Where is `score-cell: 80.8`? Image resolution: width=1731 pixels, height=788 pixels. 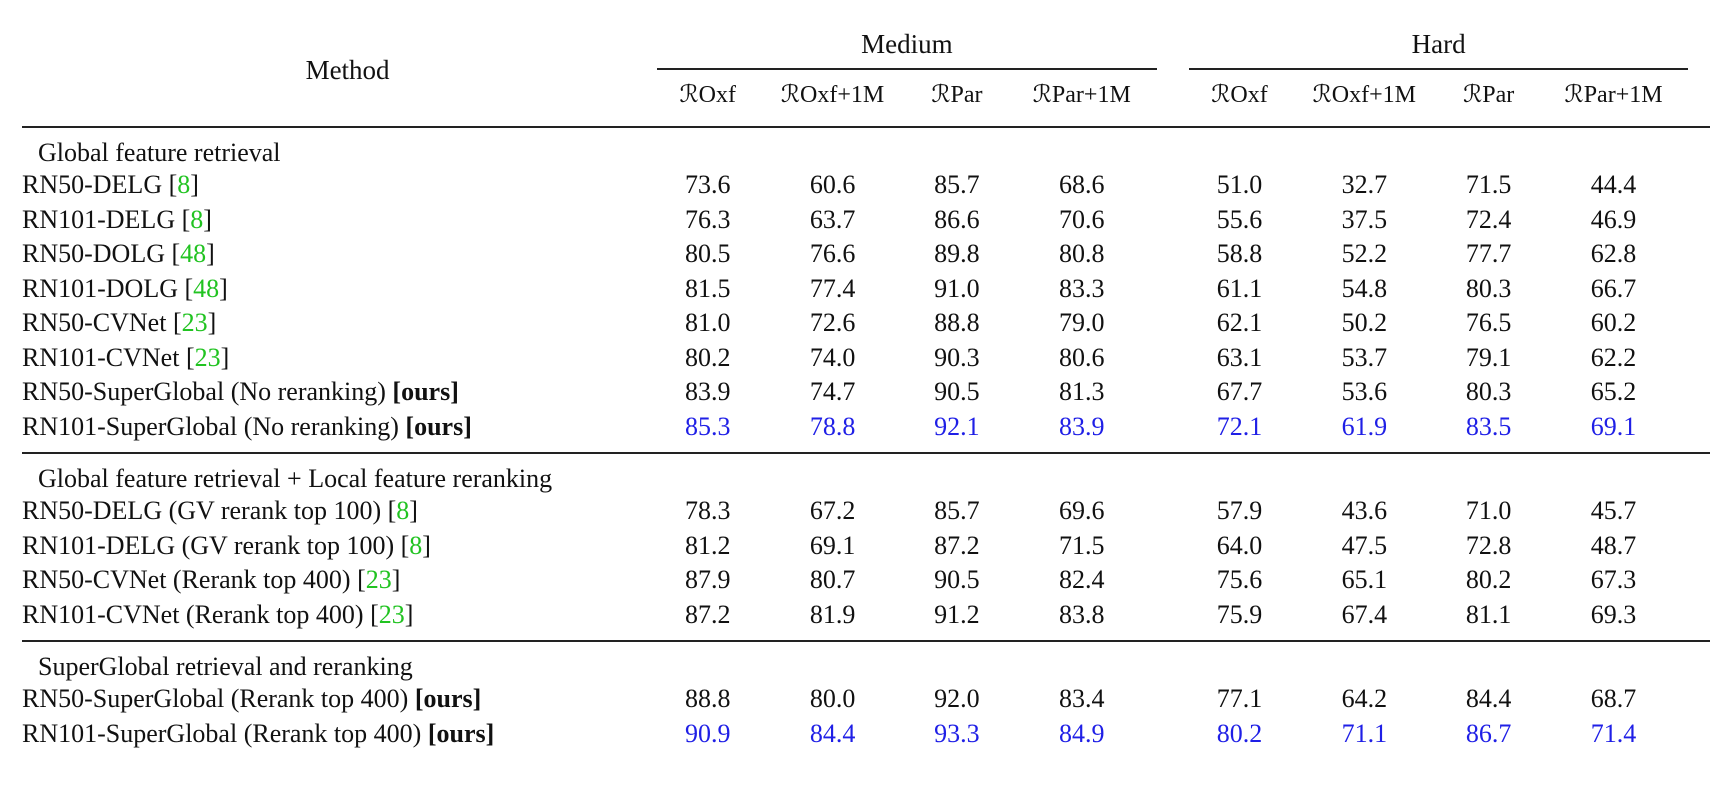 score-cell: 80.8 is located at coordinates (1082, 254).